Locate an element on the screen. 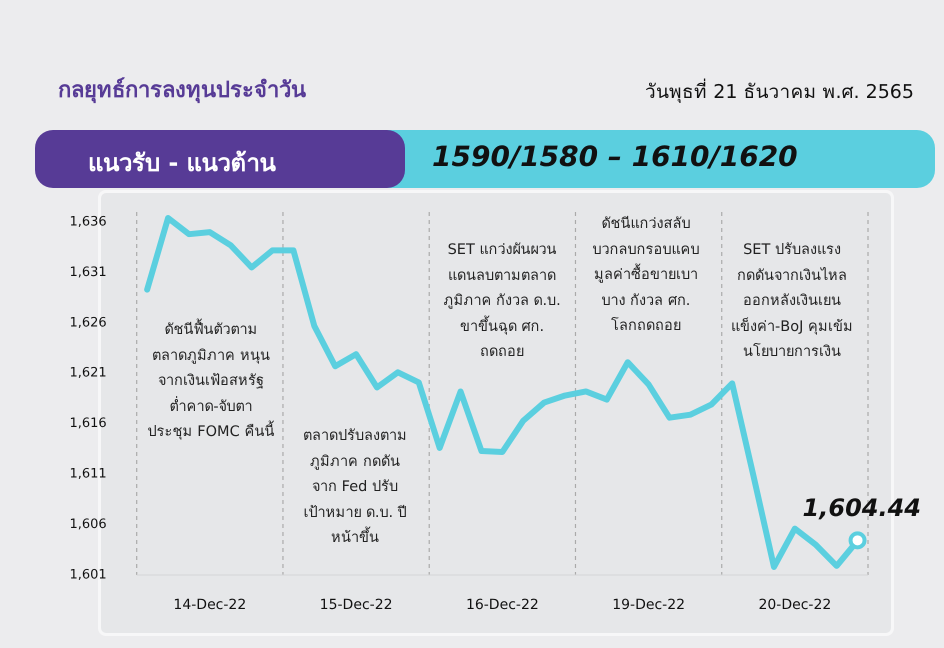 Image resolution: width=944 pixels, height=648 pixels. x-tick-label: 20-Dec-22 is located at coordinates (795, 605).